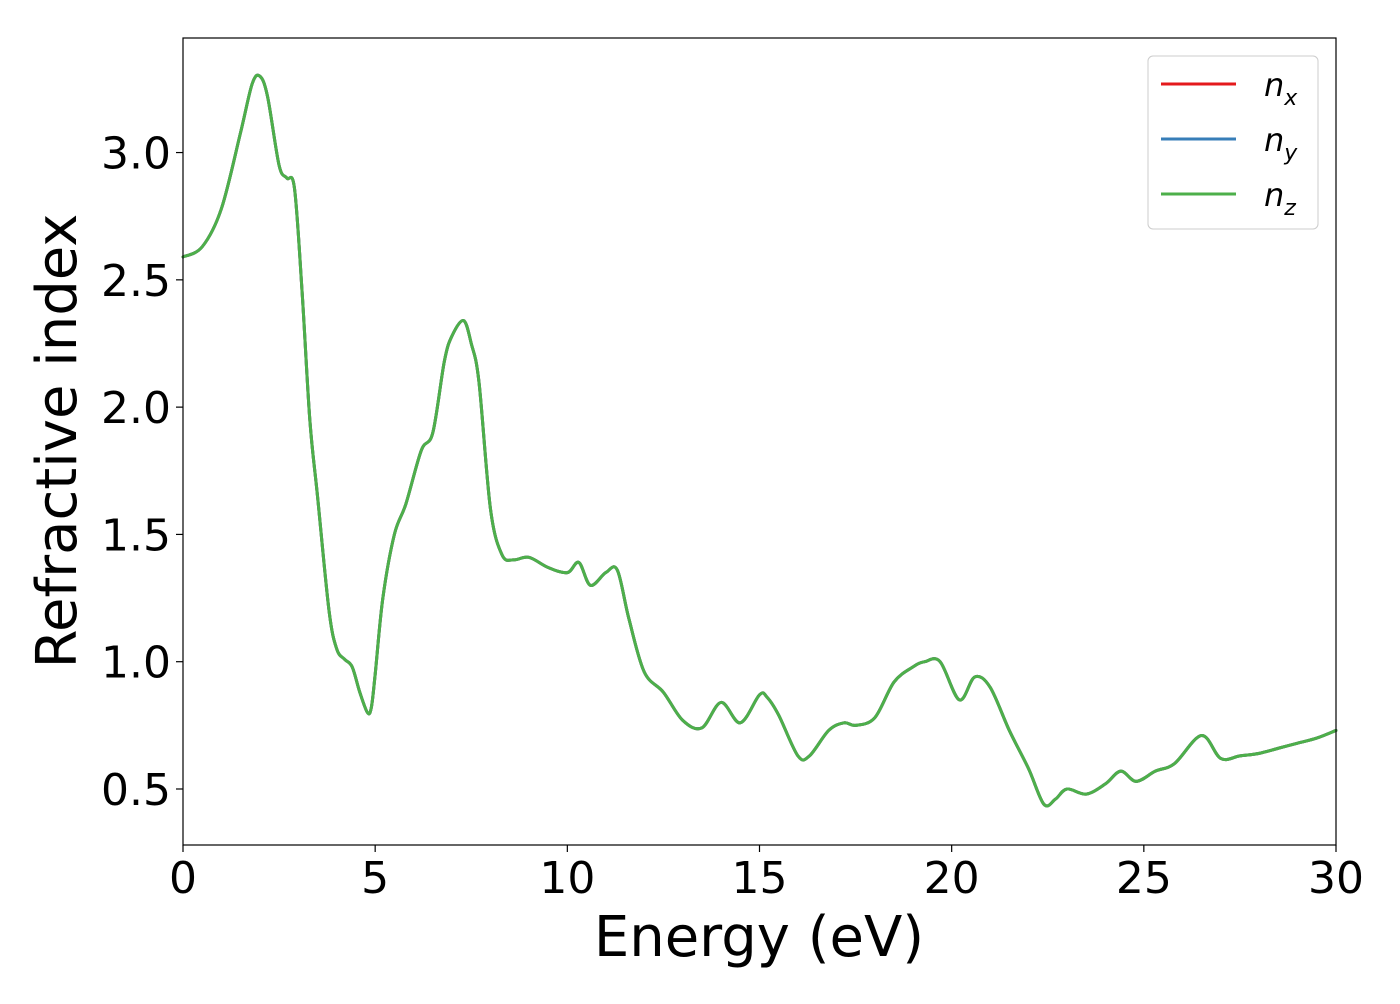 This screenshot has width=1400, height=1004. Describe the element at coordinates (1336, 878) in the screenshot. I see `x-tick-label: 30` at that location.